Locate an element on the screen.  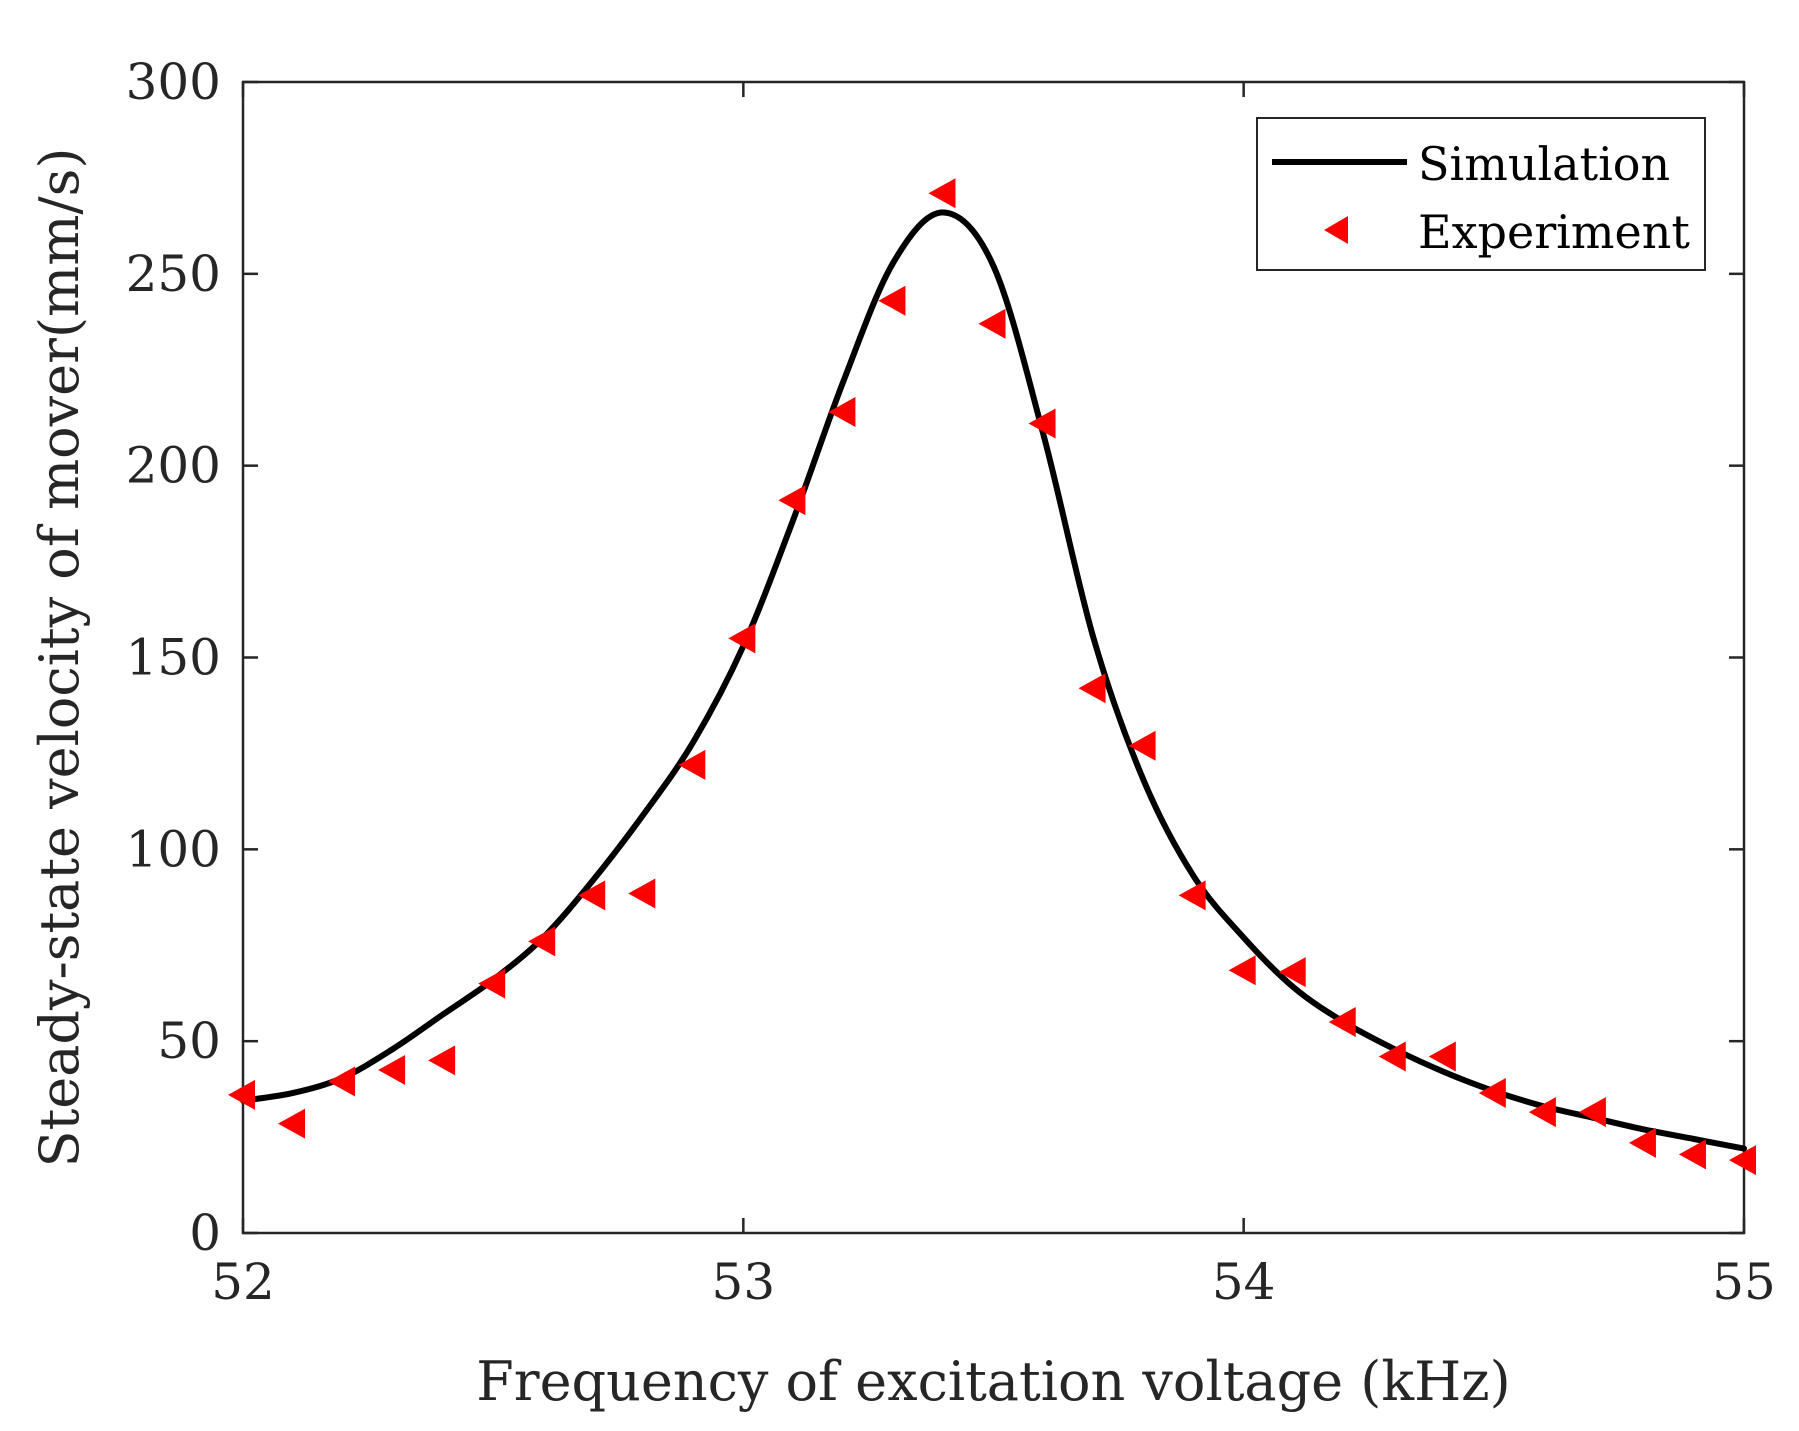
legend-experiment-label: Experiment is located at coordinates (1554, 232).